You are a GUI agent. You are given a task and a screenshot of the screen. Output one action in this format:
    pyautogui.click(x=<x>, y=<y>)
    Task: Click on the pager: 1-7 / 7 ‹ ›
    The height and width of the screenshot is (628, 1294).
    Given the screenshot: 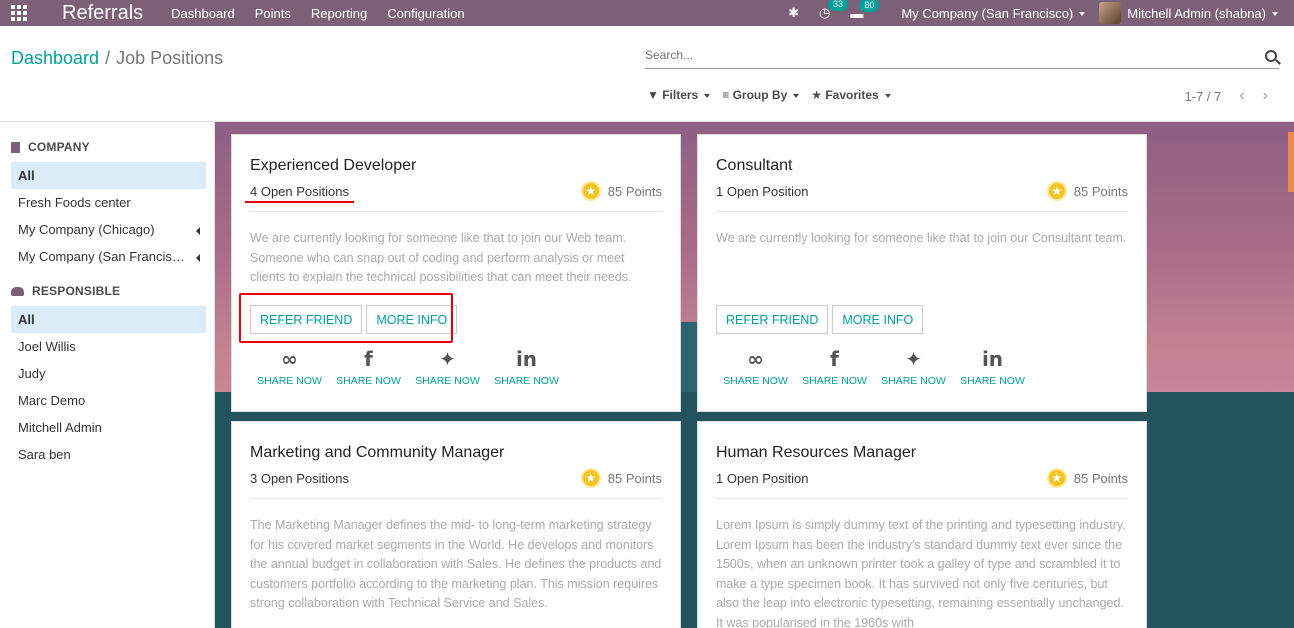 What is the action you would take?
    pyautogui.click(x=1226, y=96)
    